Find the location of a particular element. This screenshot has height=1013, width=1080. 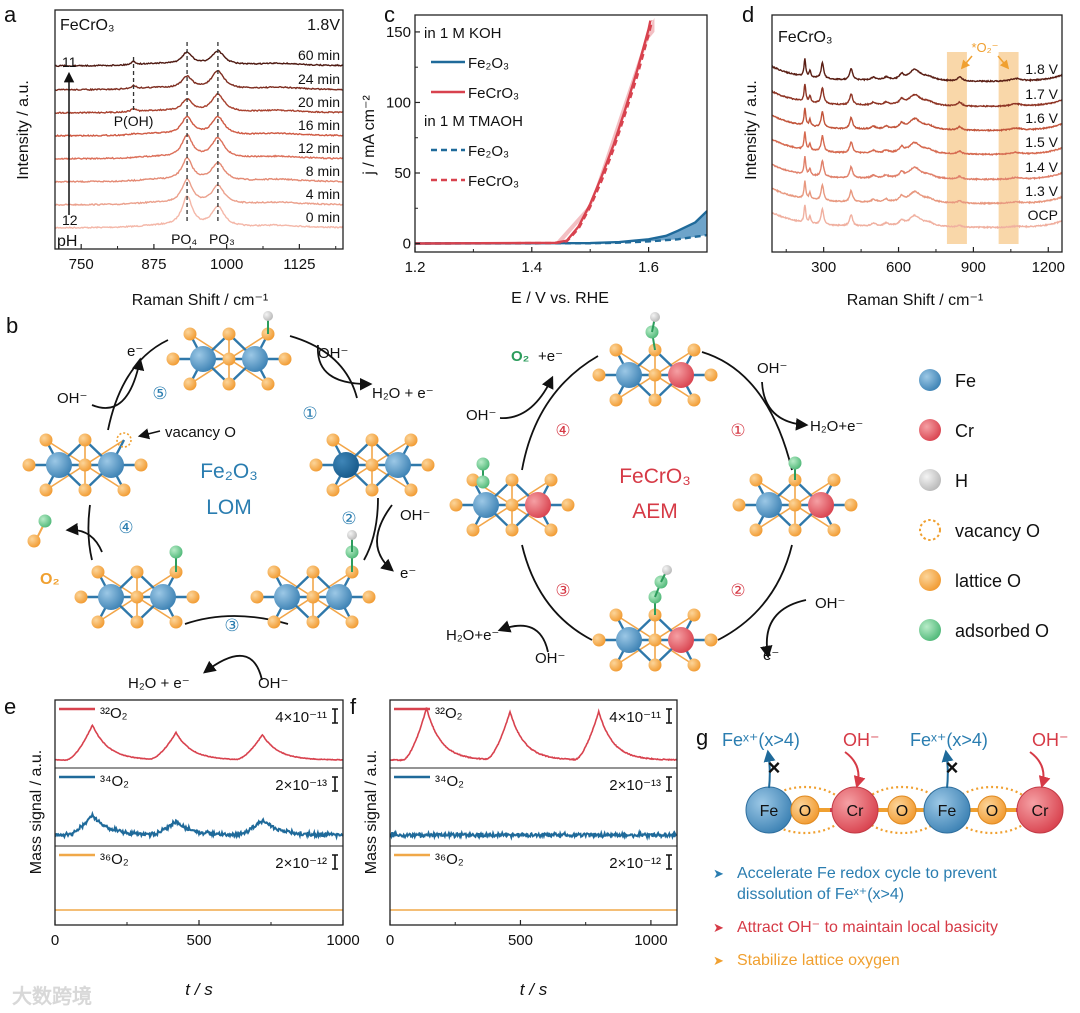

fe-dissolution-arrow is located at coordinates (947, 769).